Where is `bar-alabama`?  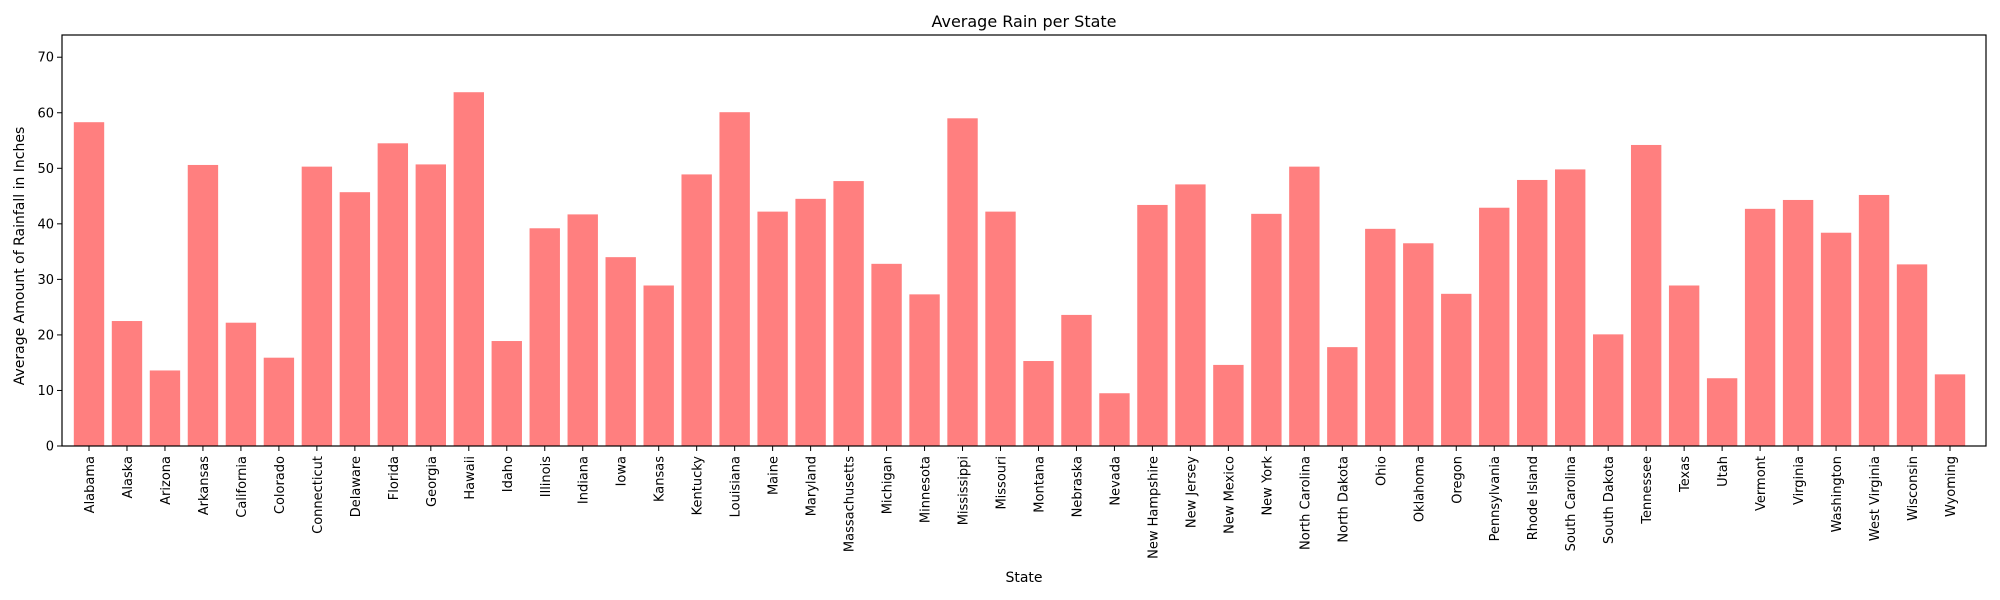 bar-alabama is located at coordinates (89, 284).